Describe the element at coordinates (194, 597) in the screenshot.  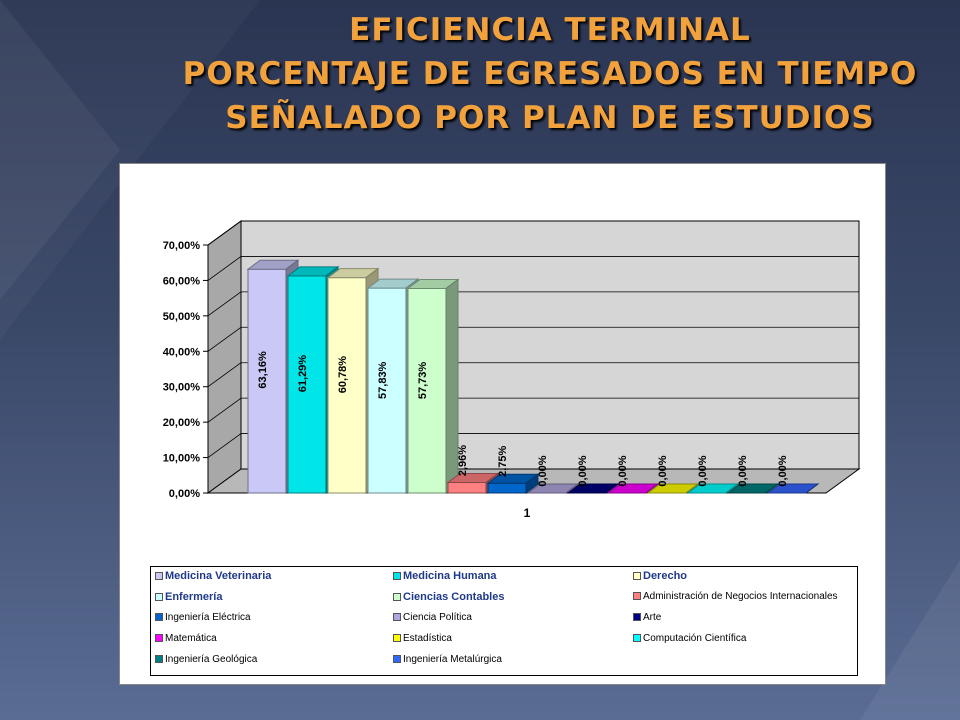
I see `legend-label: Enfermería` at that location.